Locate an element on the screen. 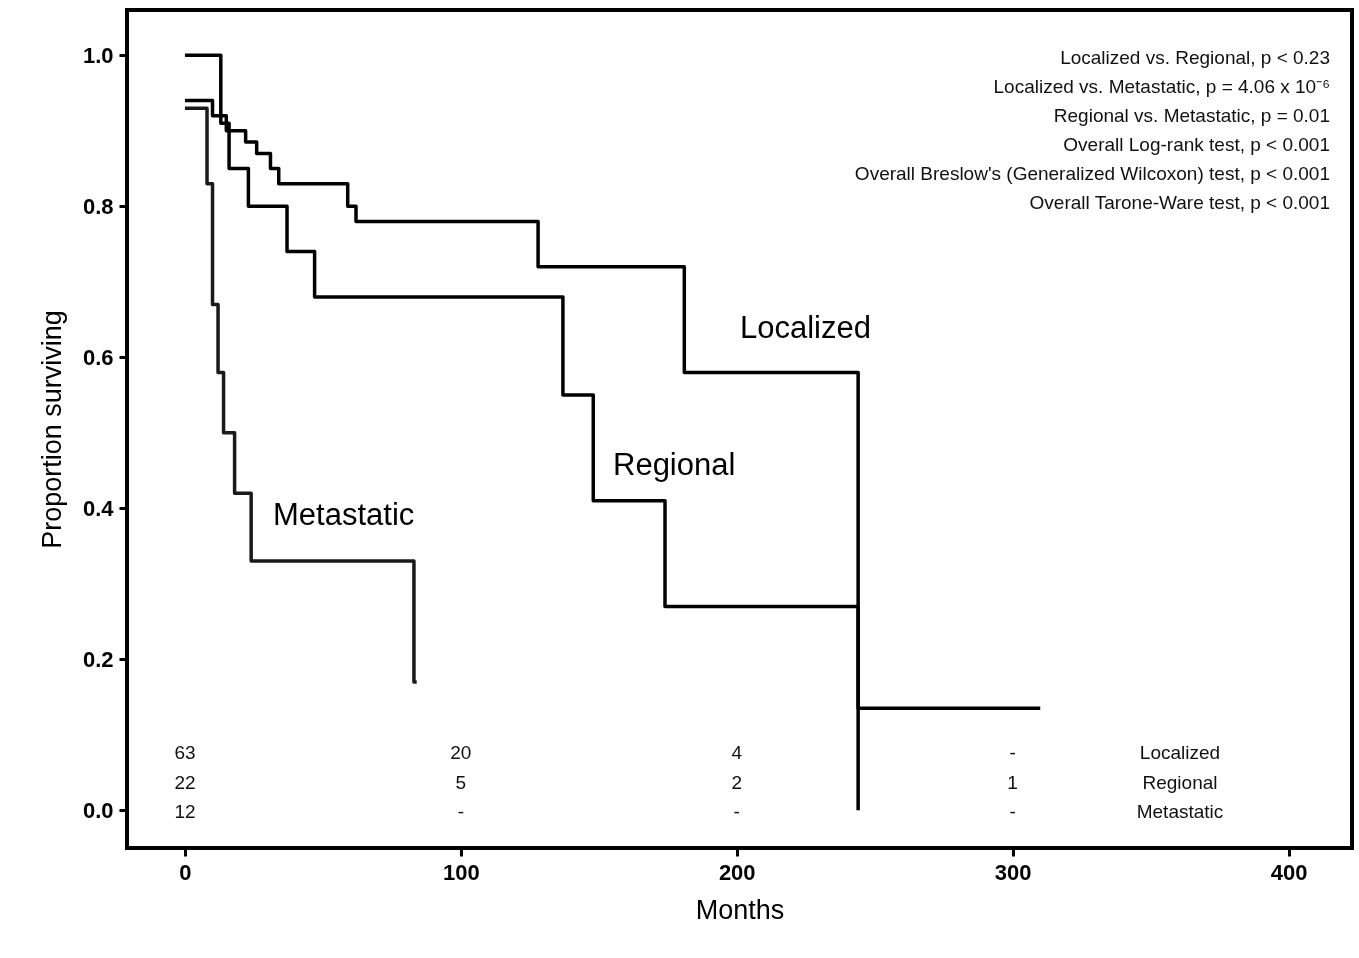 This screenshot has width=1359, height=958. annotation: Overall Tarone-Ware test, p < 0.001 is located at coordinates (1179, 202).